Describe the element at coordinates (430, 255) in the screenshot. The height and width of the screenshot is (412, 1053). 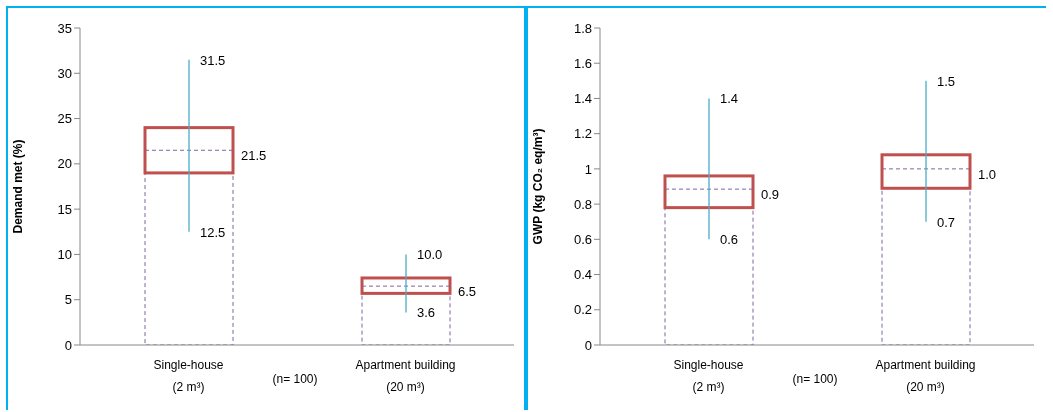
I see `text: 10.0` at that location.